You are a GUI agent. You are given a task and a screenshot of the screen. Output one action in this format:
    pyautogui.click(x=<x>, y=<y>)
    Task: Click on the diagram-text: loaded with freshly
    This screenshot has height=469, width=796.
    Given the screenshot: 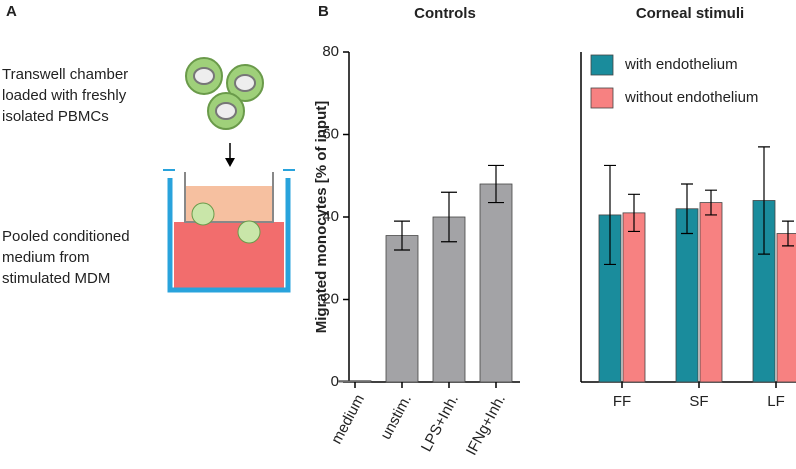 What is the action you would take?
    pyautogui.click(x=64, y=95)
    